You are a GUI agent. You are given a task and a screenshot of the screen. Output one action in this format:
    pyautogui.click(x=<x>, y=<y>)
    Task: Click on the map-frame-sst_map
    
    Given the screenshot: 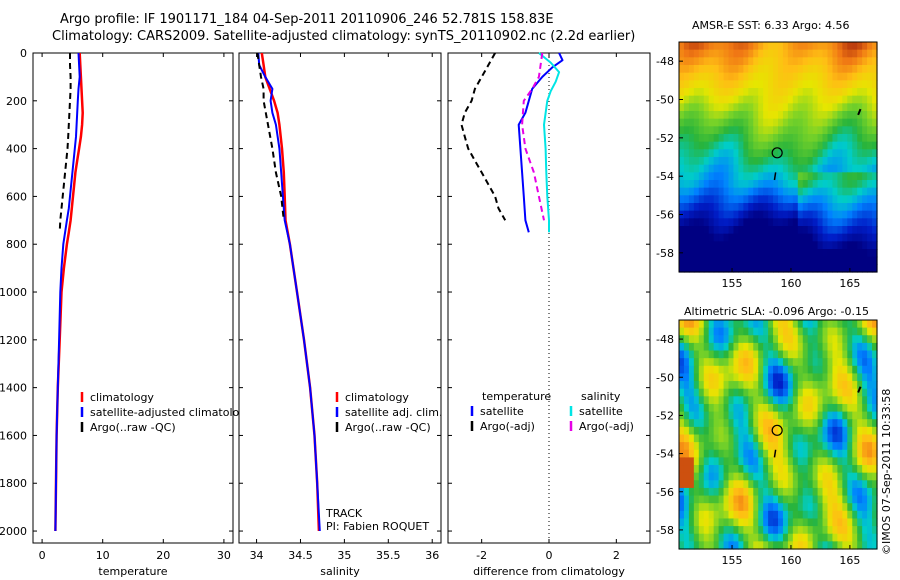 What is the action you would take?
    pyautogui.click(x=778, y=157)
    